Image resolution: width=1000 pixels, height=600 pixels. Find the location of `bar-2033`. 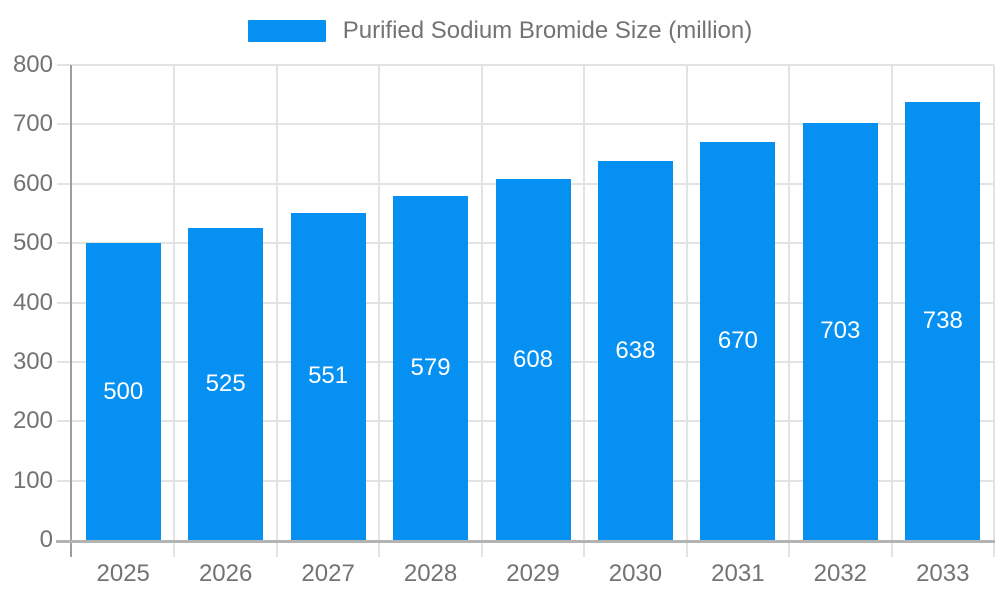

bar-2033 is located at coordinates (943, 320).